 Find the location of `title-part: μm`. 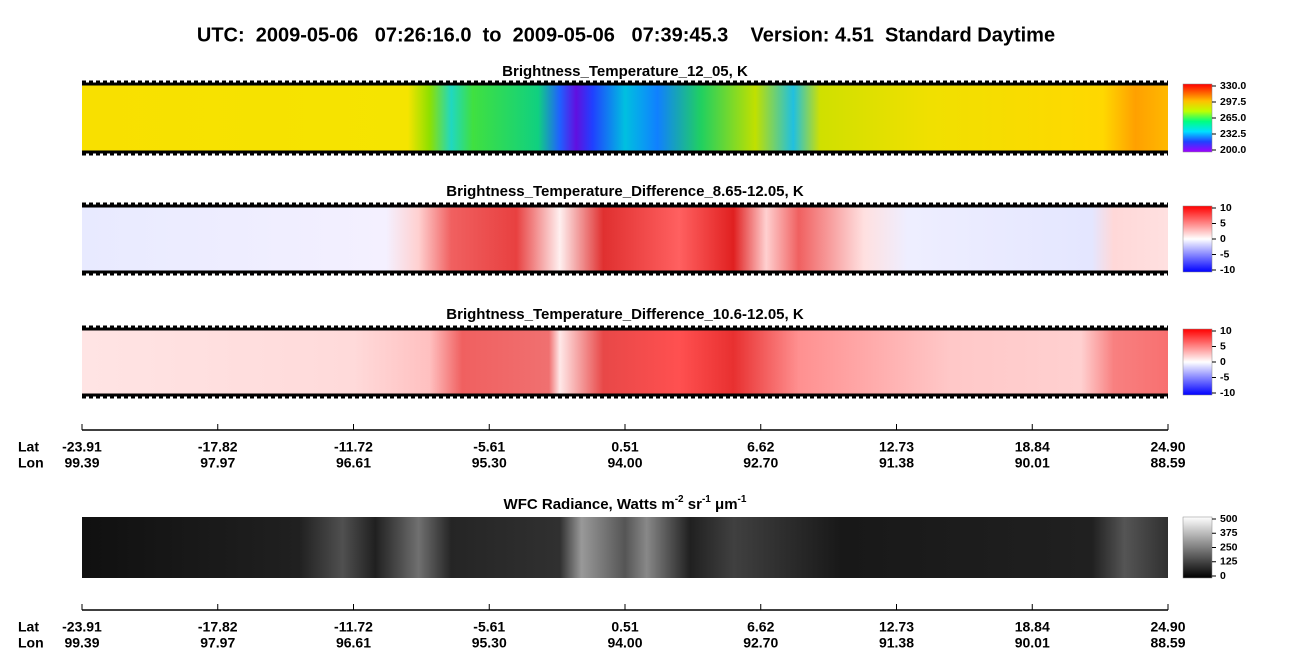

title-part: μm is located at coordinates (724, 504).